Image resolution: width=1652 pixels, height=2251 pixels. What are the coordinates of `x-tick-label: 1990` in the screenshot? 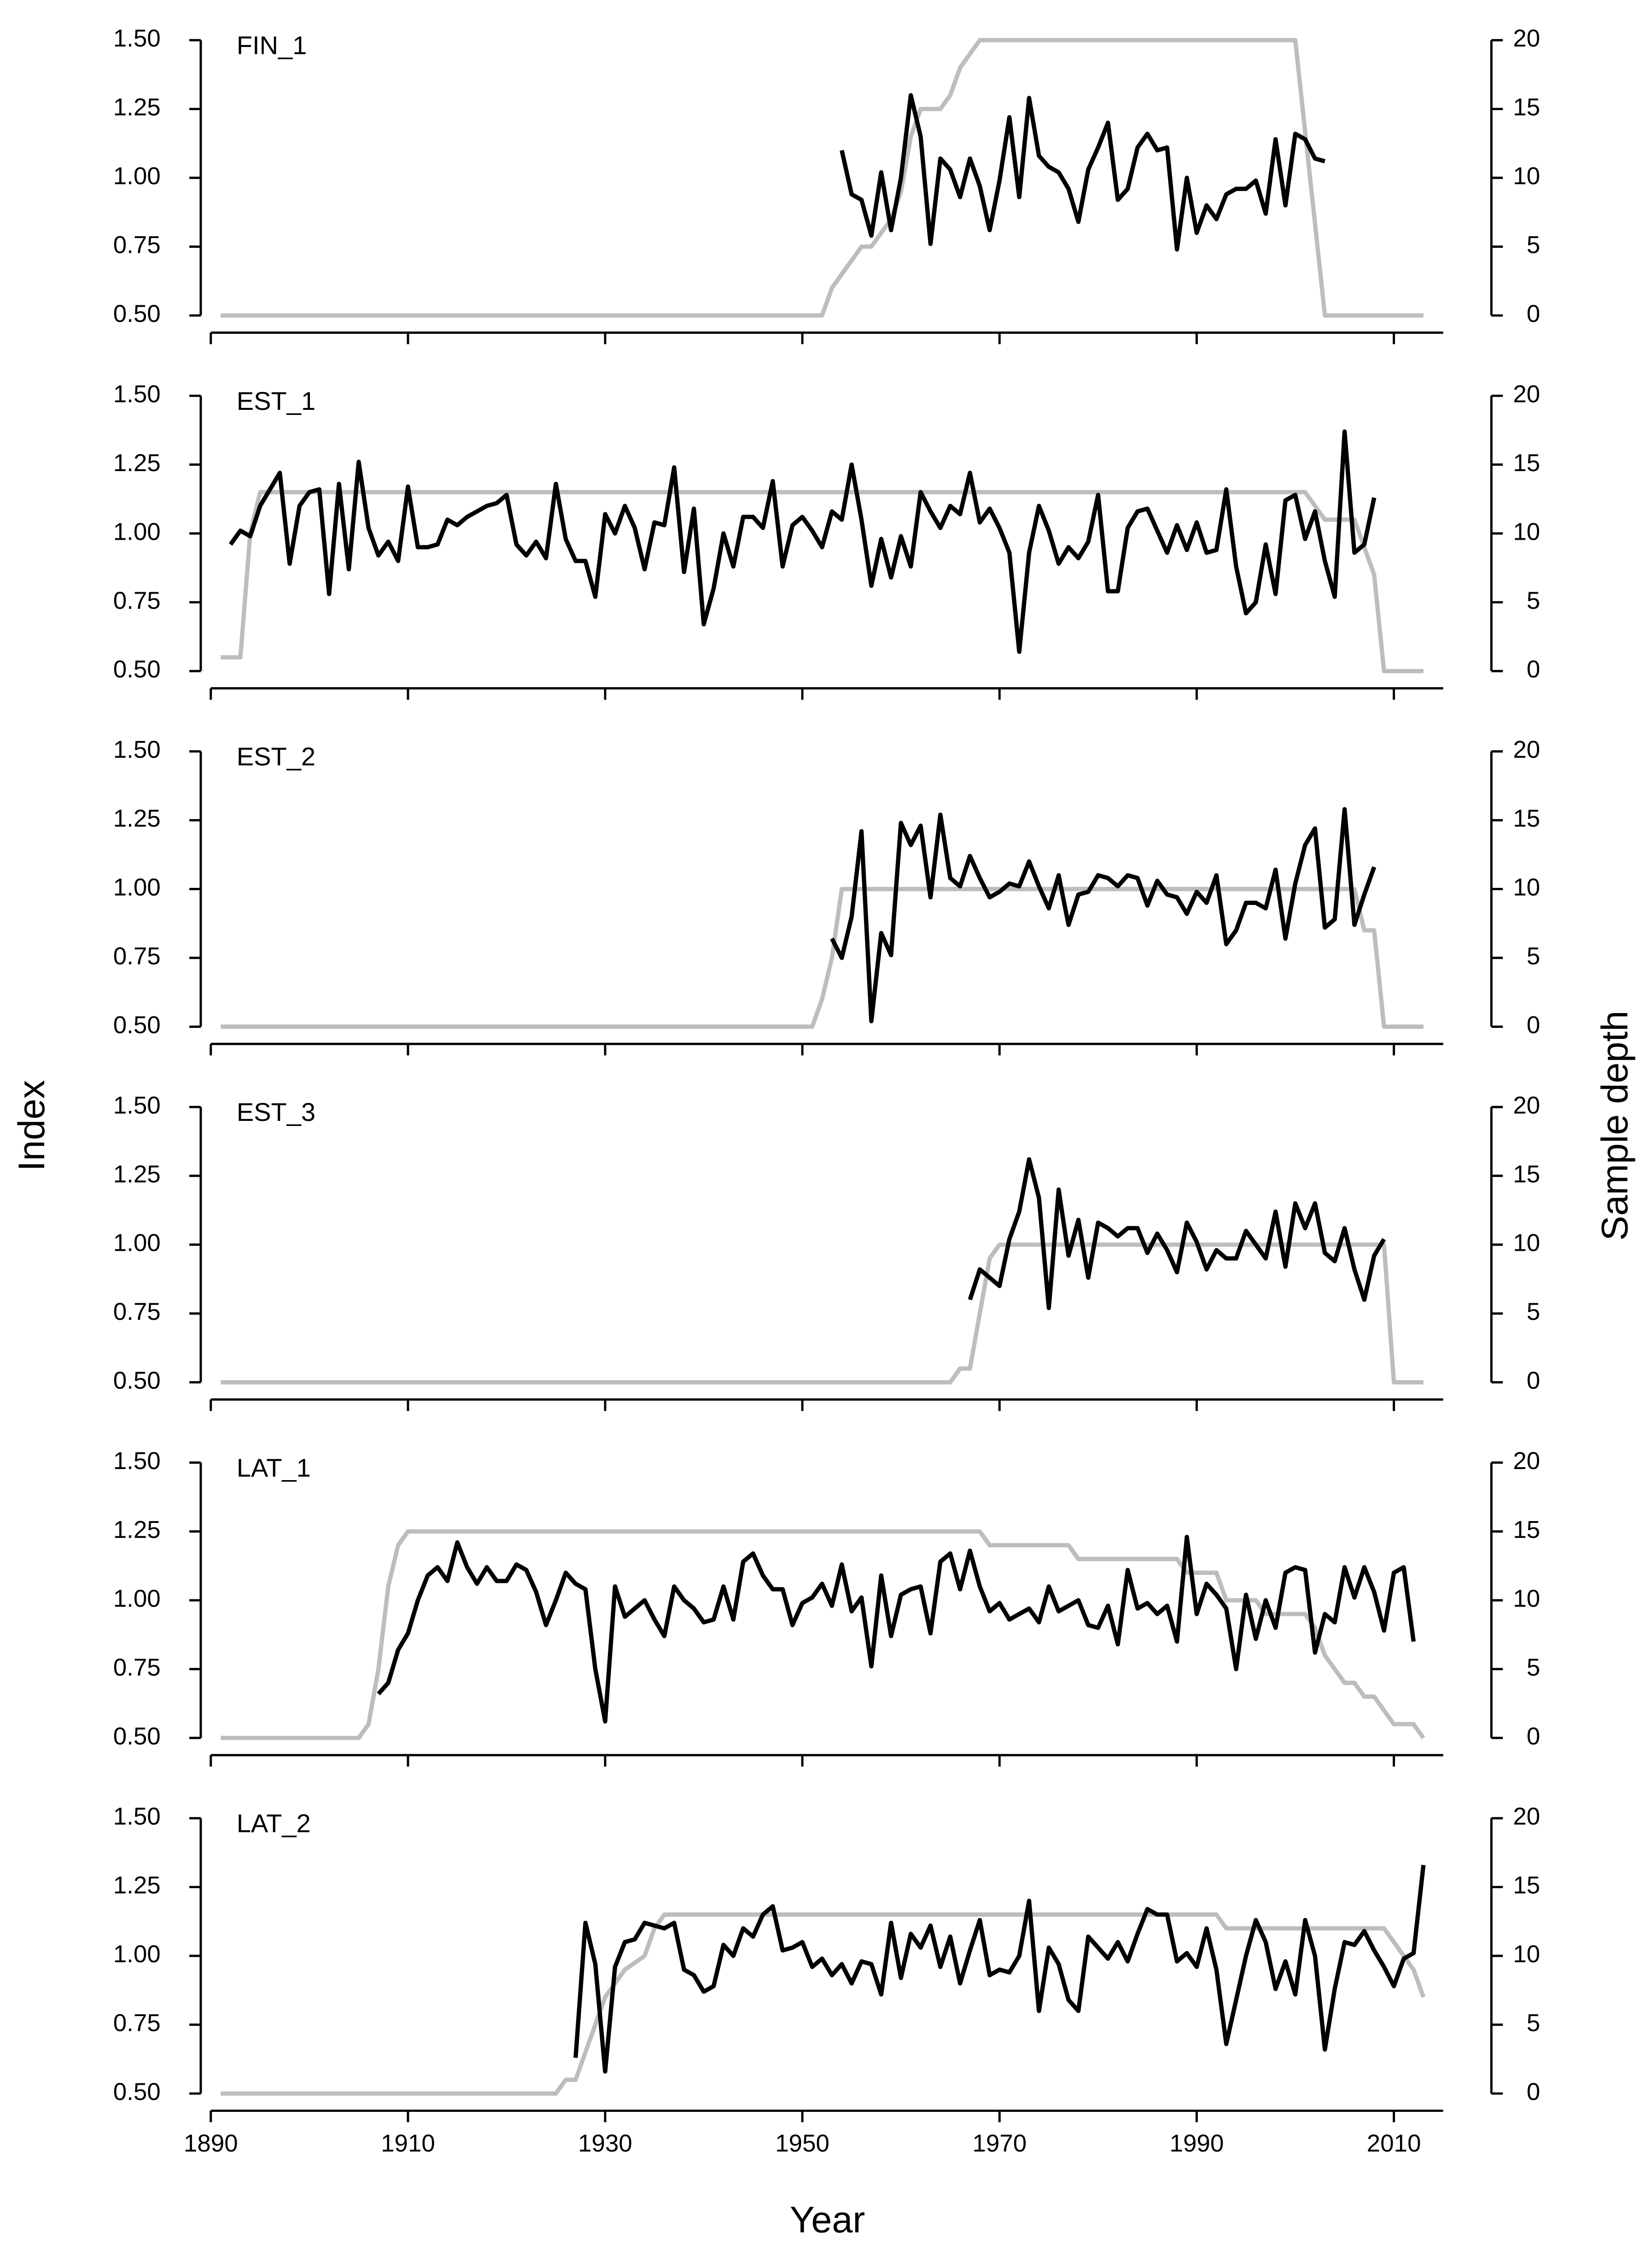 It's located at (1197, 2143).